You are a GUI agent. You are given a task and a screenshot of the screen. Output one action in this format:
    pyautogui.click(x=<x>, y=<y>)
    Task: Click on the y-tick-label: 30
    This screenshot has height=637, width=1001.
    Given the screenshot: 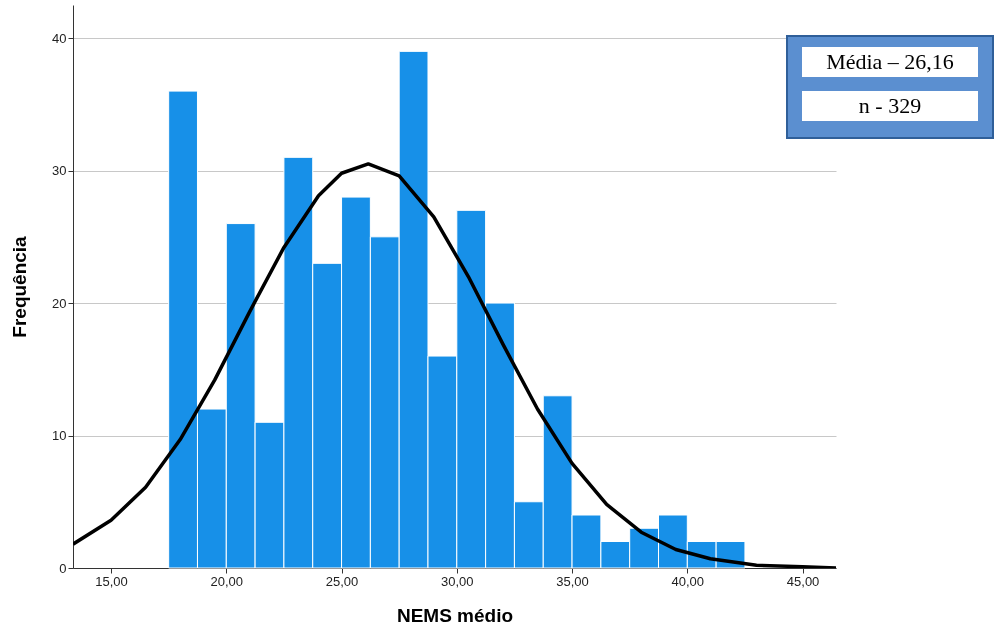 What is the action you would take?
    pyautogui.click(x=59, y=171)
    